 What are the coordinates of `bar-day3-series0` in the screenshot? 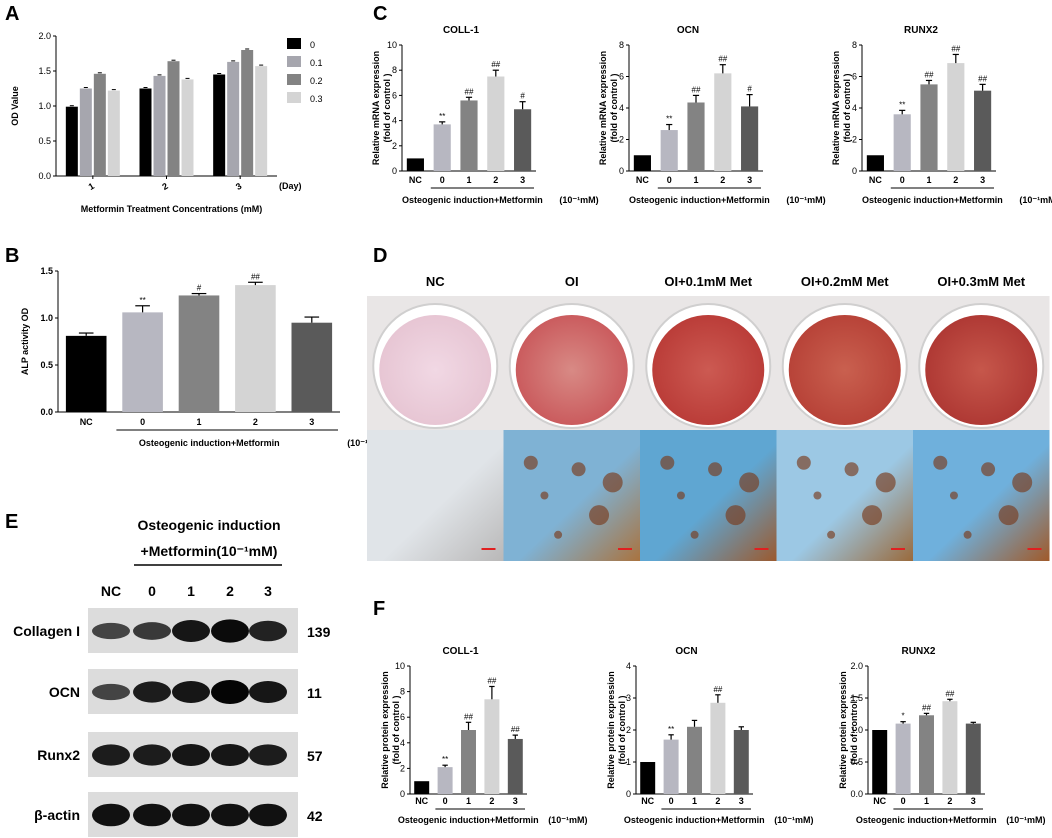 It's located at (219, 125).